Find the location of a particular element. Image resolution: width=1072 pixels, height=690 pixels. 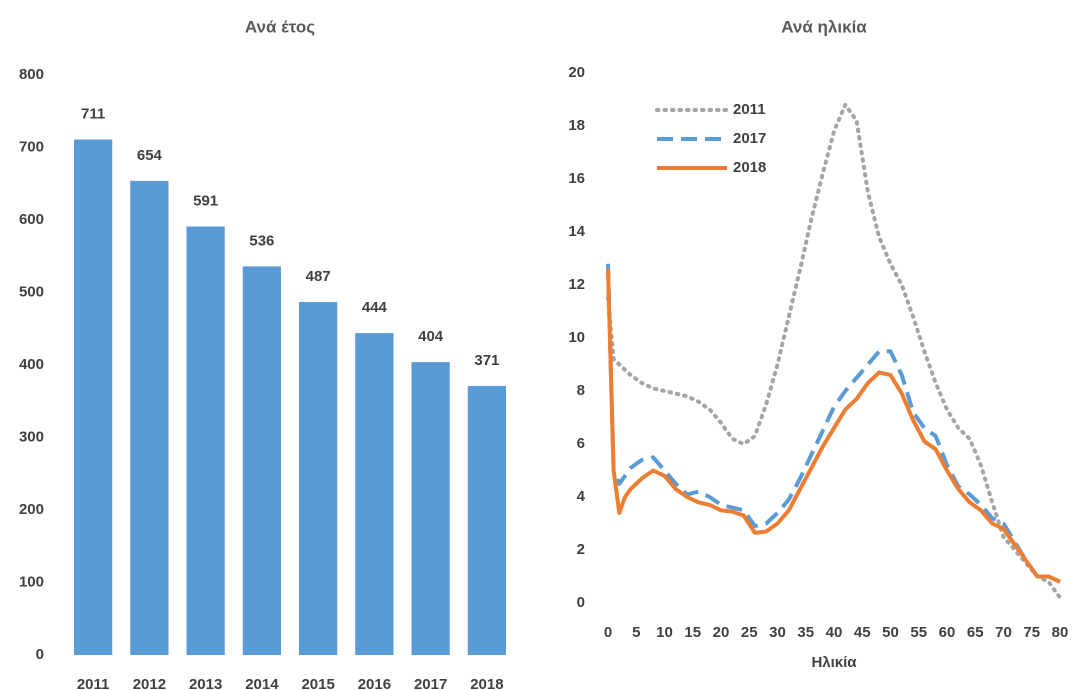

x-tick-label: 2014 is located at coordinates (262, 683).